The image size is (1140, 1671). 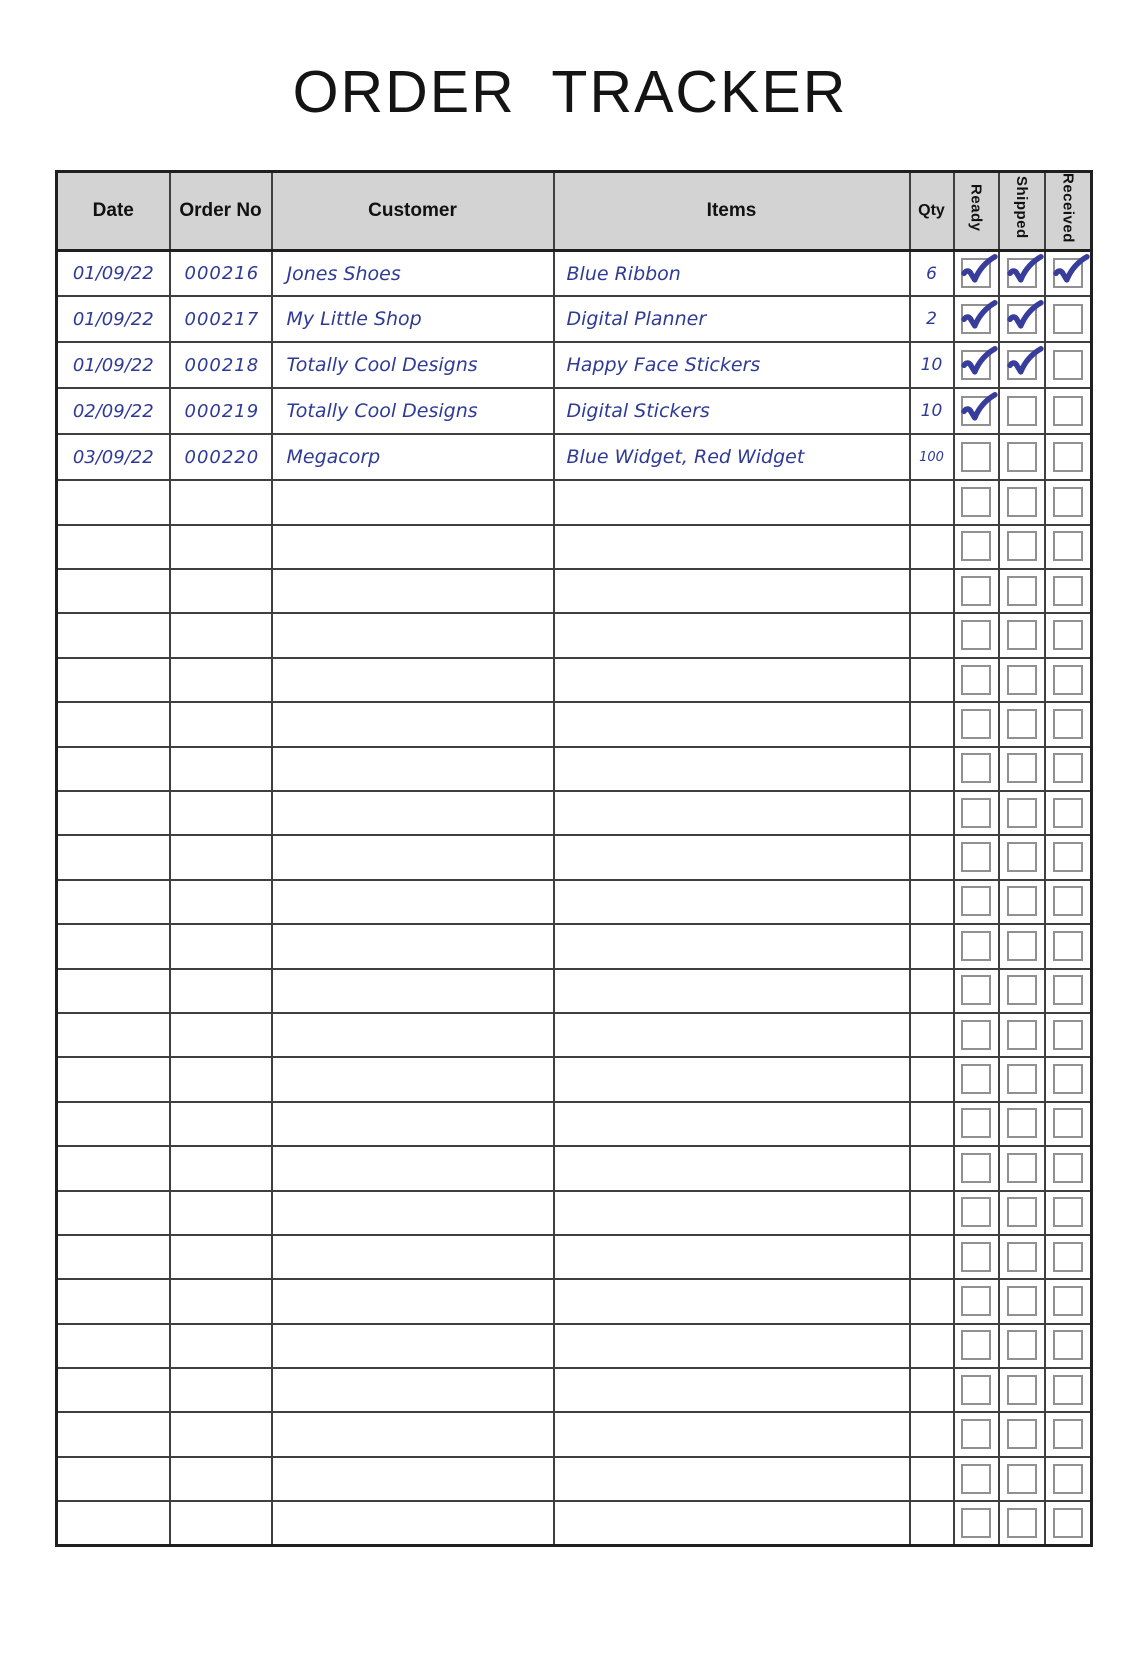 What do you see at coordinates (113, 1079) in the screenshot?
I see `cell-date` at bounding box center [113, 1079].